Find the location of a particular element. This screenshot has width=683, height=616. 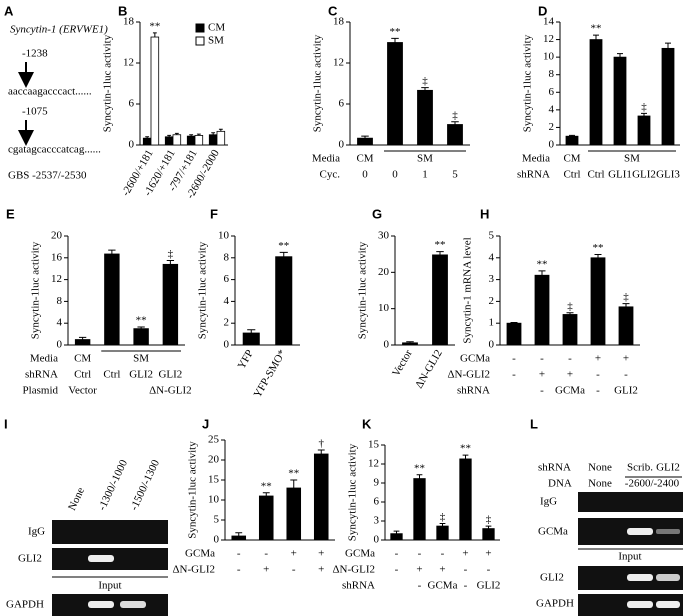

row-cell: GCMa is located at coordinates (443, 586).